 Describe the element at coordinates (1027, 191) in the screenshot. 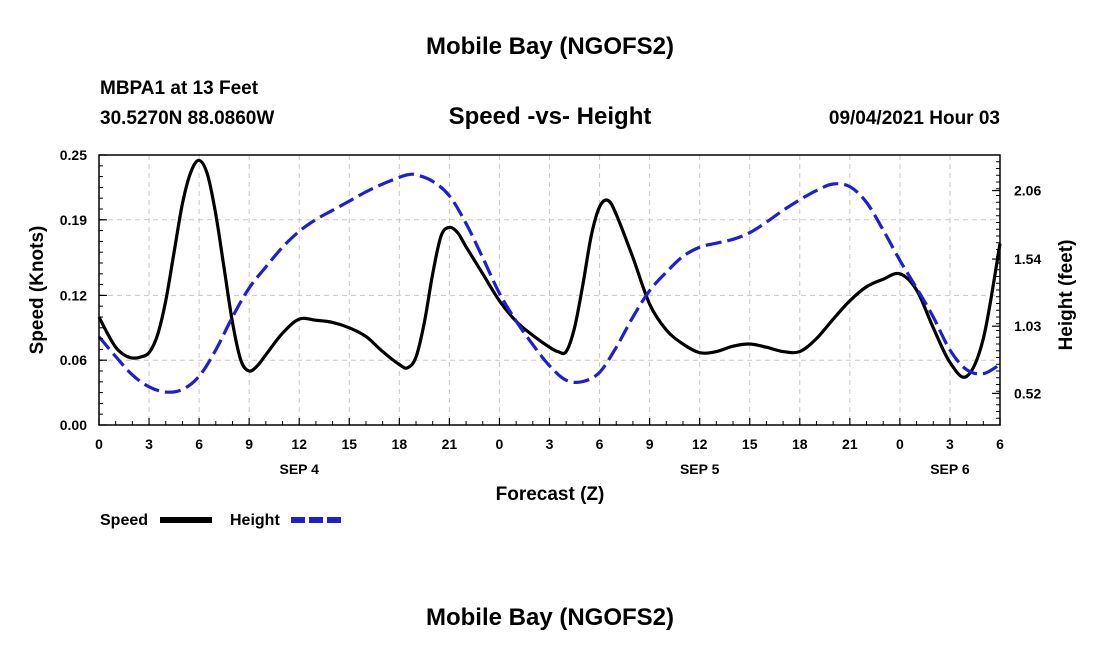

I see `y2-tick-label: 2.06` at that location.